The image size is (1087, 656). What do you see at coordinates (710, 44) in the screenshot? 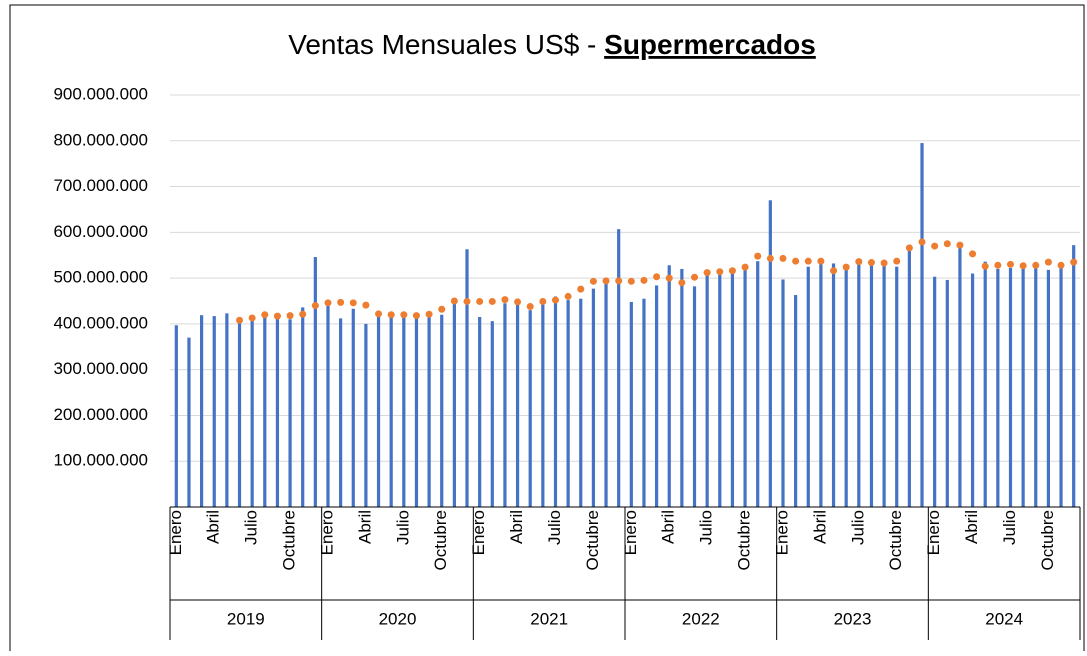
I see `title-highlight: Supermercados` at bounding box center [710, 44].